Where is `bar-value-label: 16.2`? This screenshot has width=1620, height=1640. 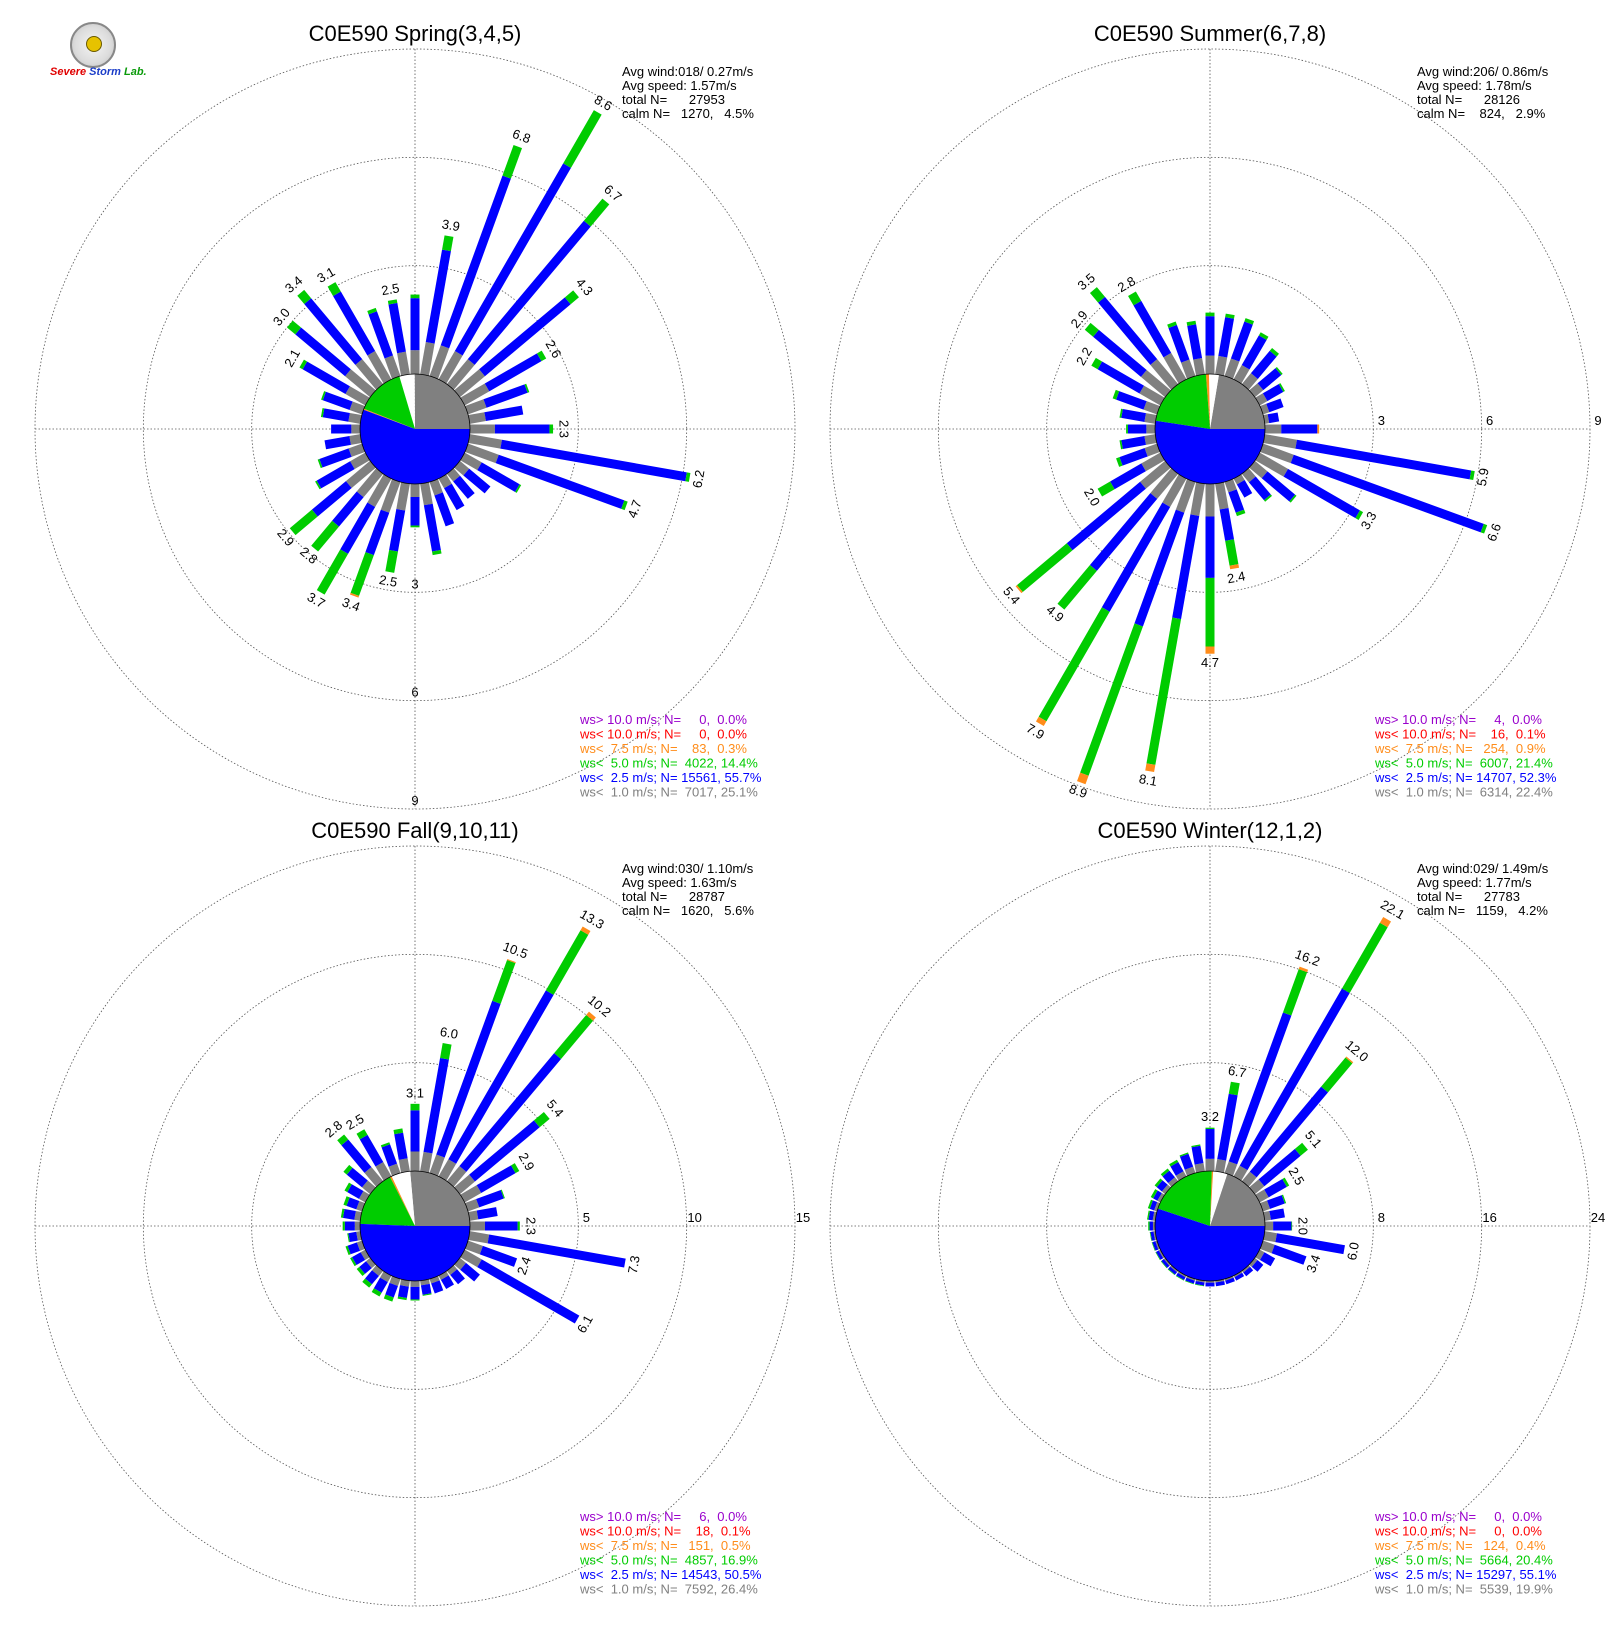 bar-value-label: 16.2 is located at coordinates (1307, 957).